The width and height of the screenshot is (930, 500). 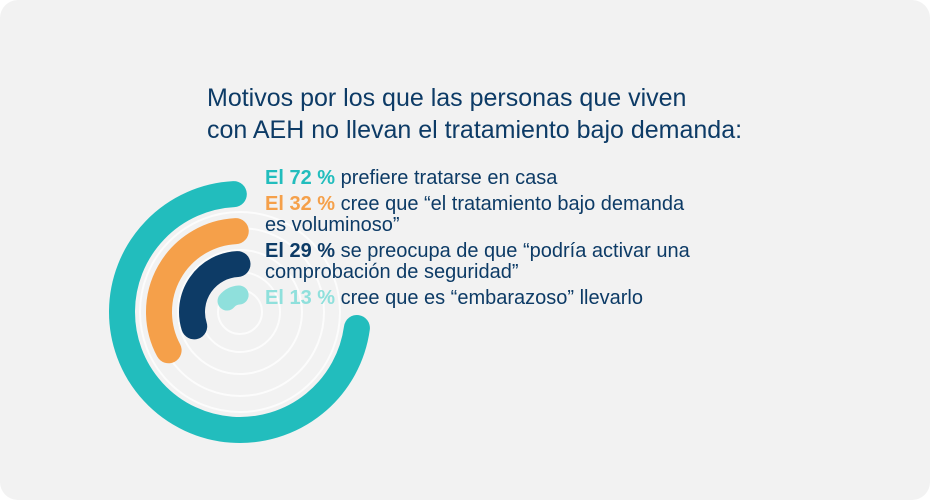 What do you see at coordinates (491, 298) in the screenshot?
I see `legend-item-text: cree que es “embarazoso” llevarlo` at bounding box center [491, 298].